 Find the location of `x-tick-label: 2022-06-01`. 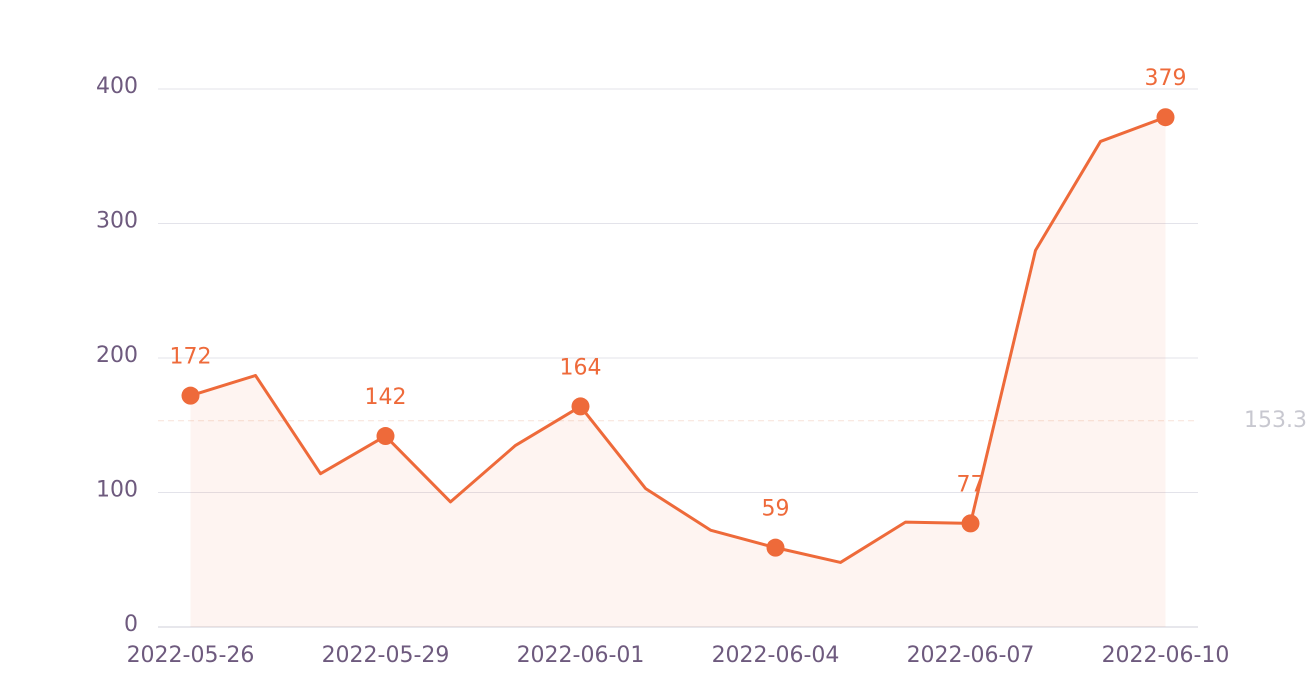

x-tick-label: 2022-06-01 is located at coordinates (581, 655).